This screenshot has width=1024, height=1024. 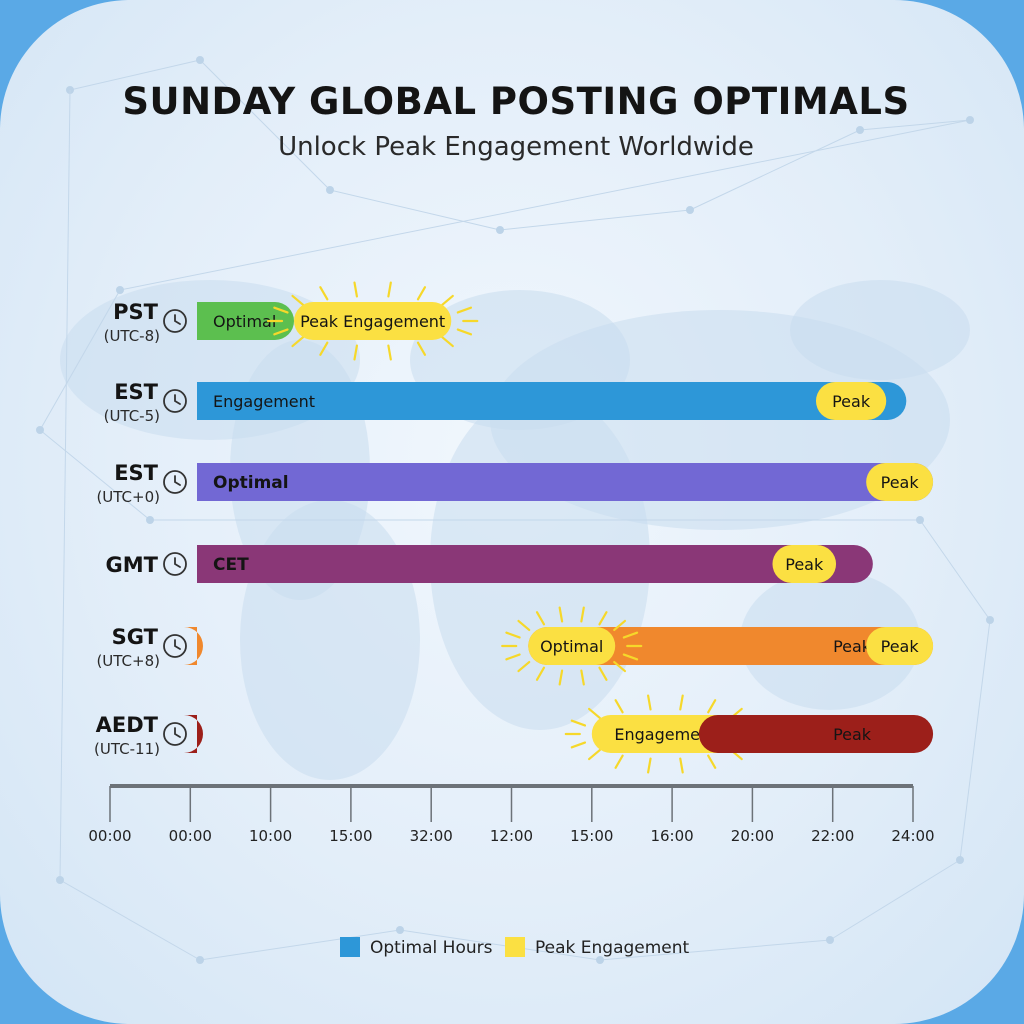 I want to click on x-tick-label: 12:00, so click(x=511, y=836).